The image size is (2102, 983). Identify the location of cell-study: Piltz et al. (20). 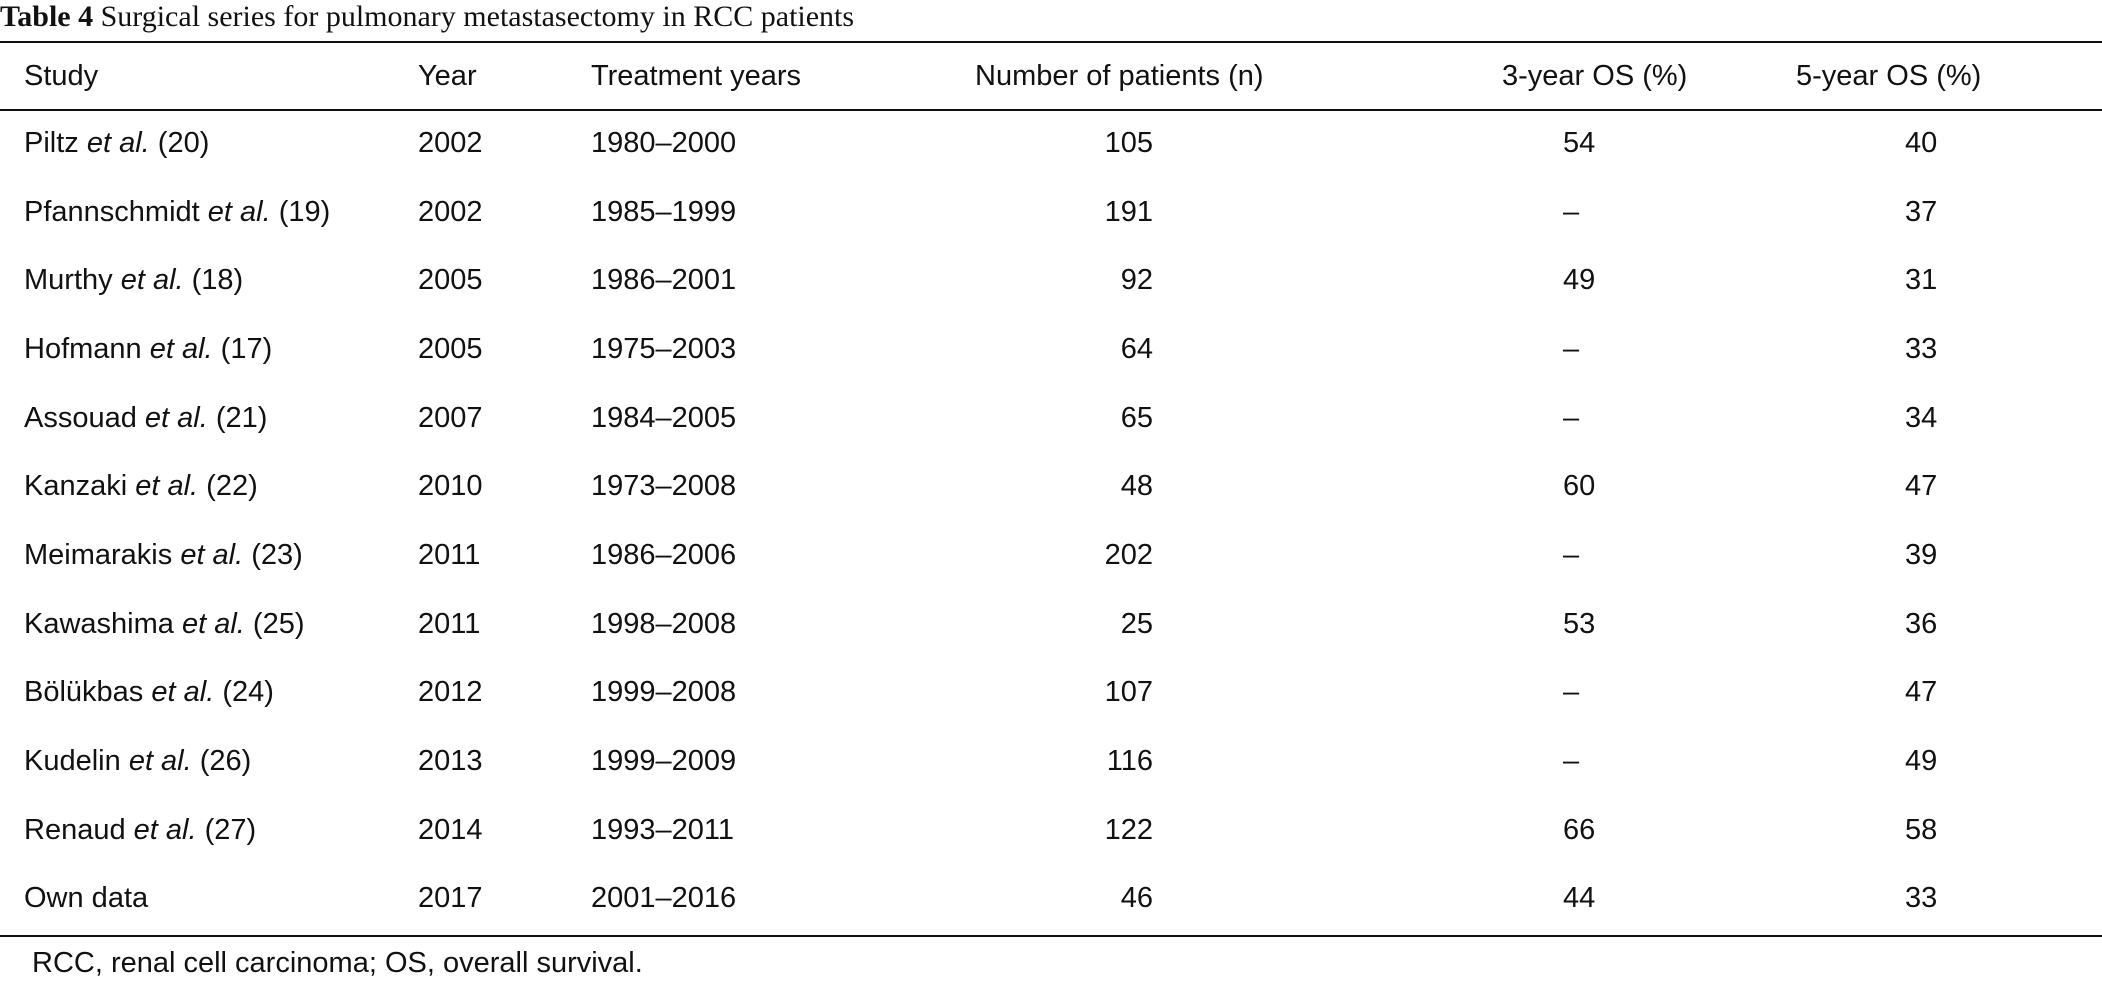
(197, 143).